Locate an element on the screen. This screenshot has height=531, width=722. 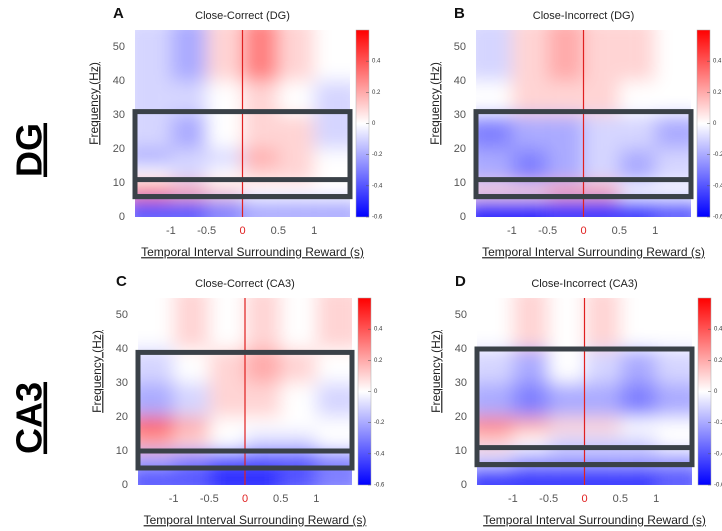
colorbar-tick-label: 0 is located at coordinates (715, 124).